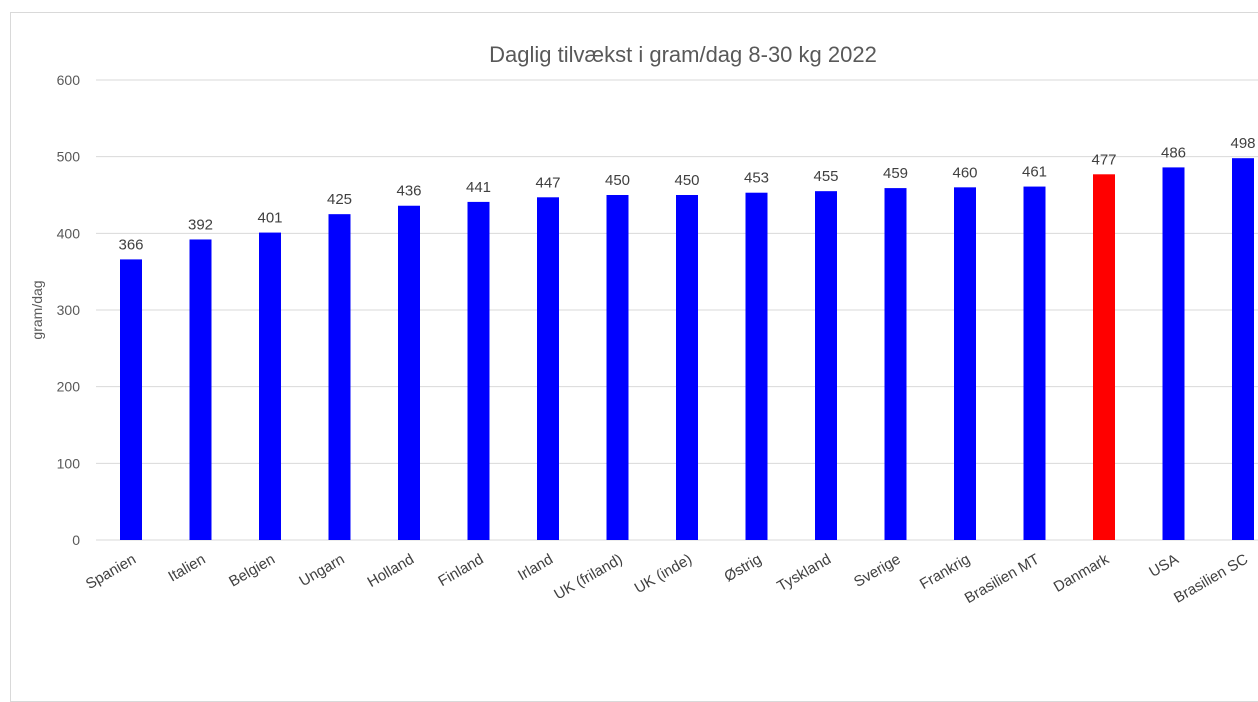  Describe the element at coordinates (804, 573) in the screenshot. I see `category-label: Tyskland` at that location.